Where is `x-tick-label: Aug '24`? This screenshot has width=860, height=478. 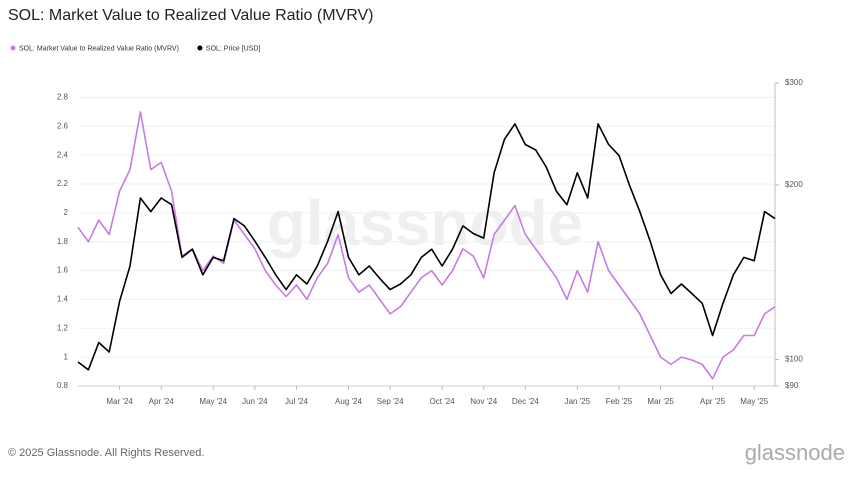 x-tick-label: Aug '24 is located at coordinates (348, 401).